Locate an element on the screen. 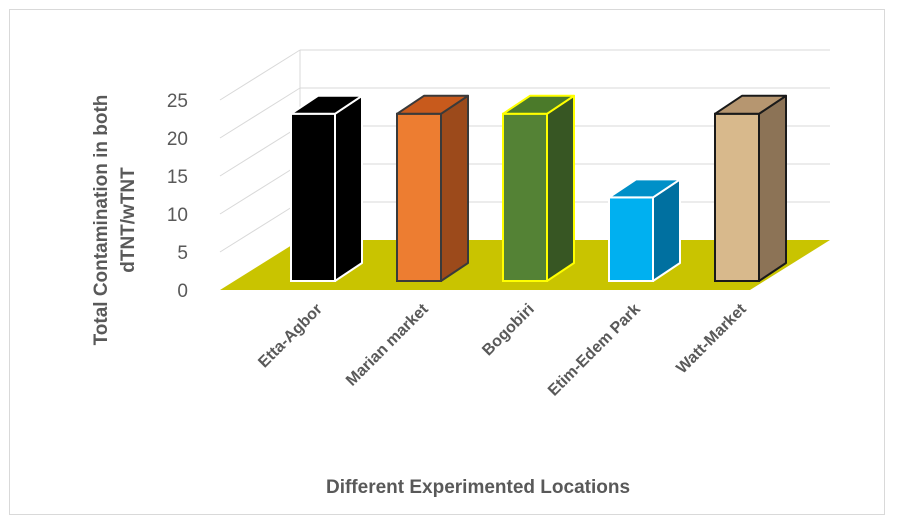 The image size is (899, 526). x-tick-label: Etim-Edem Park is located at coordinates (594, 350).